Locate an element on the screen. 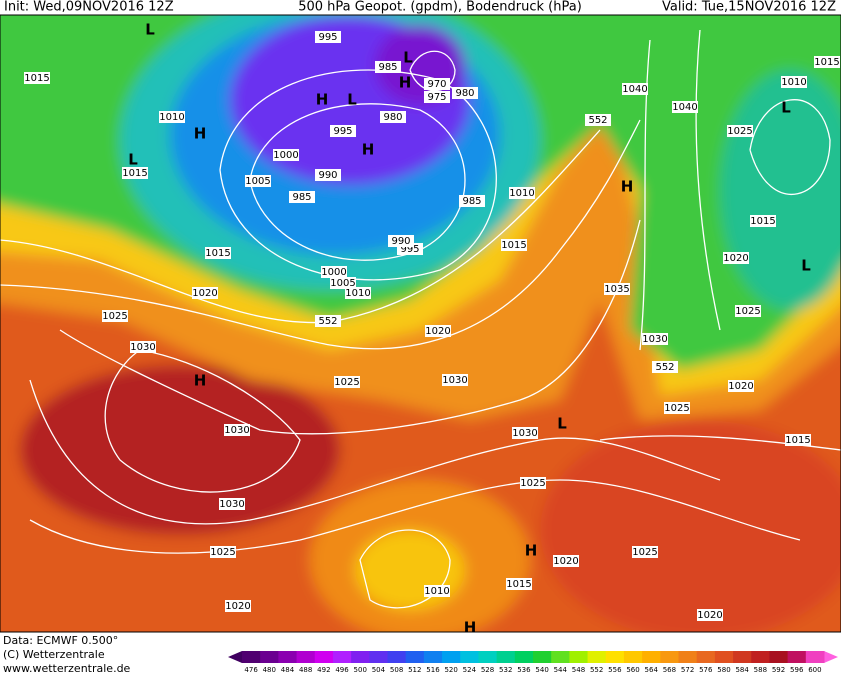  isobar-label: 980 is located at coordinates (392, 117).